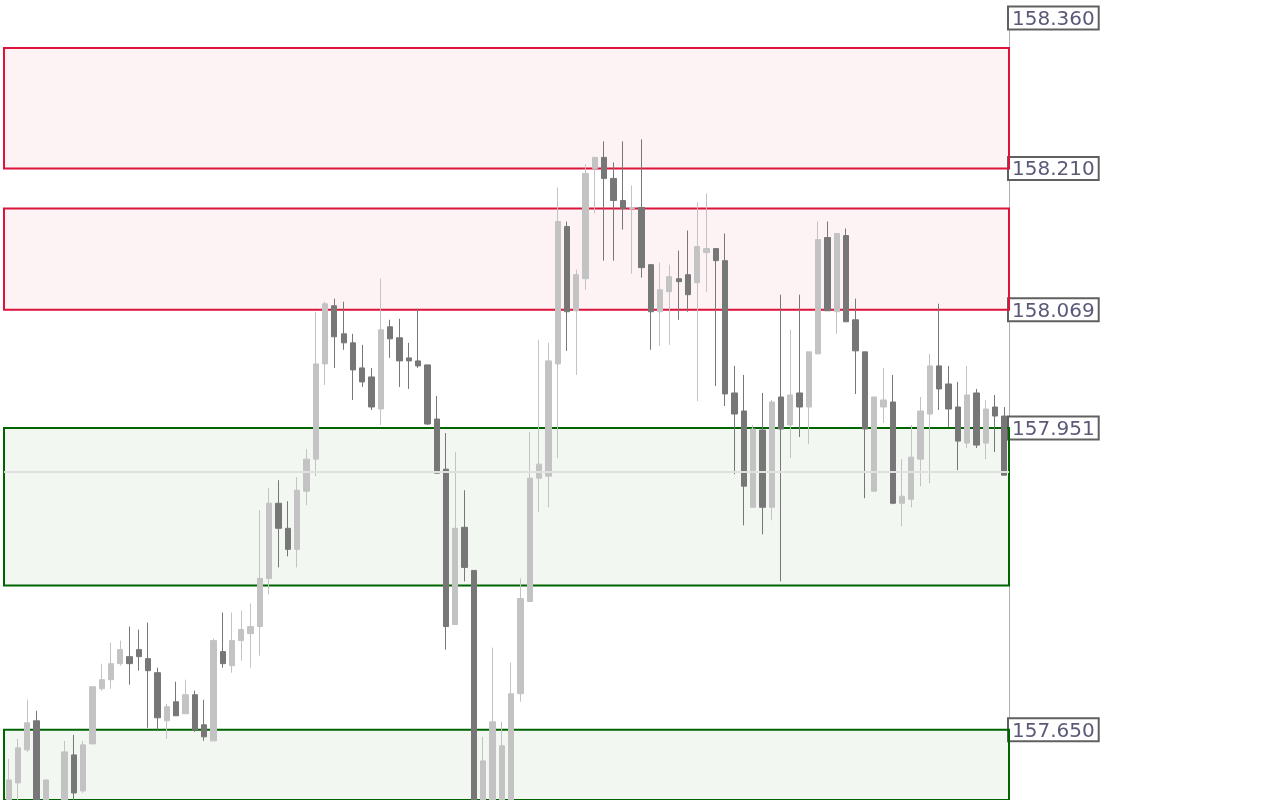 The image size is (1280, 800). I want to click on y-tick-label: 158.069, so click(1053, 309).